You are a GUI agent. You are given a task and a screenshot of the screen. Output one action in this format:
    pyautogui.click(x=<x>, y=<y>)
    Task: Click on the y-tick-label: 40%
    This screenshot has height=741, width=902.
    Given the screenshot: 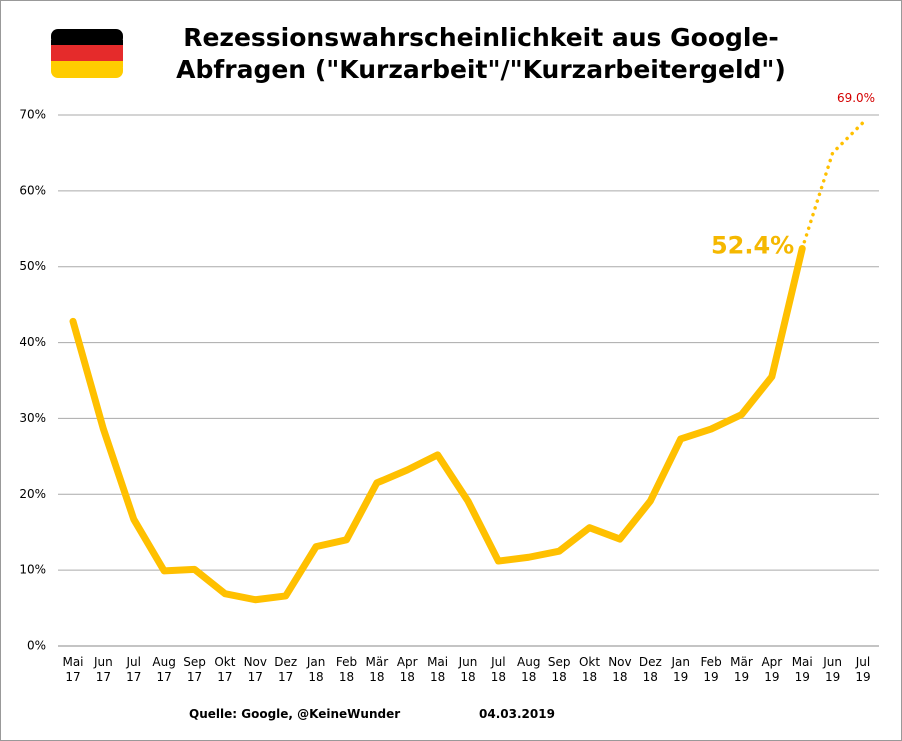 What is the action you would take?
    pyautogui.click(x=32, y=342)
    